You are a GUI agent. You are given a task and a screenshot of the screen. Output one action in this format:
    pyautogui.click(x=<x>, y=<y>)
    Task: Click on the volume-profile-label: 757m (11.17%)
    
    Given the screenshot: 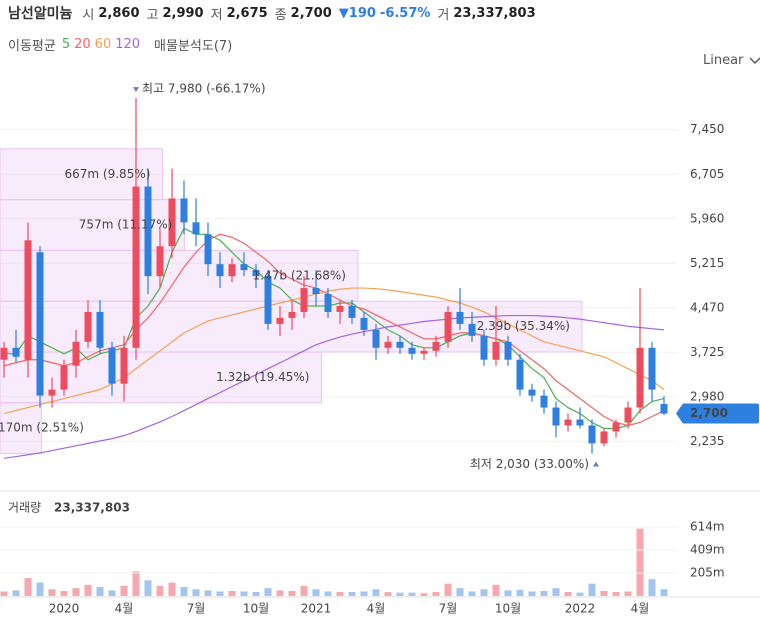 What is the action you would take?
    pyautogui.click(x=126, y=225)
    